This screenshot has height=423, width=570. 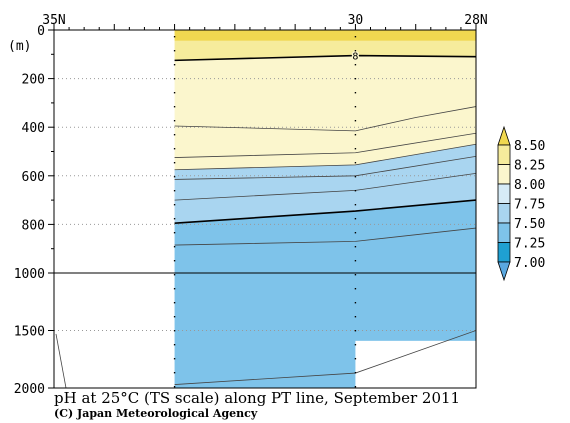 I want to click on legend-label: 8.25, so click(x=529, y=166).